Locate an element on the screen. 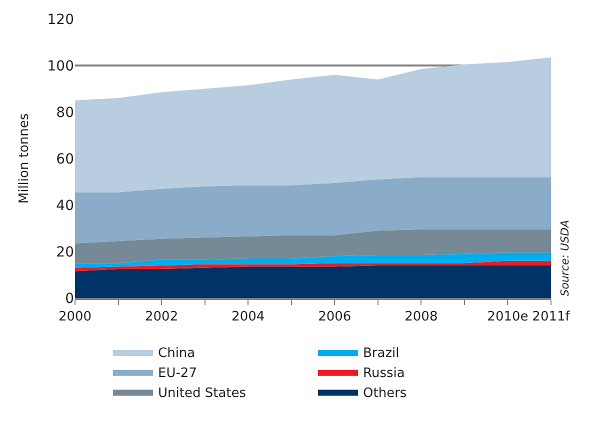  y-tick-label: 0 is located at coordinates (69, 298).